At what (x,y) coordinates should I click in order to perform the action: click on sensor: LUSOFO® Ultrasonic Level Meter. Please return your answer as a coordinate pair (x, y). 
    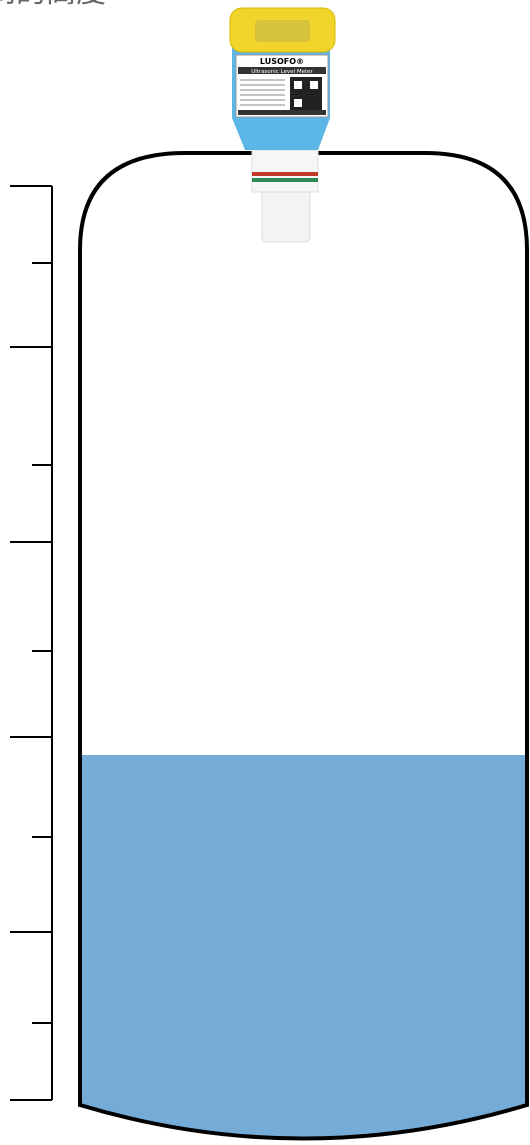
    Looking at the image, I should click on (282, 125).